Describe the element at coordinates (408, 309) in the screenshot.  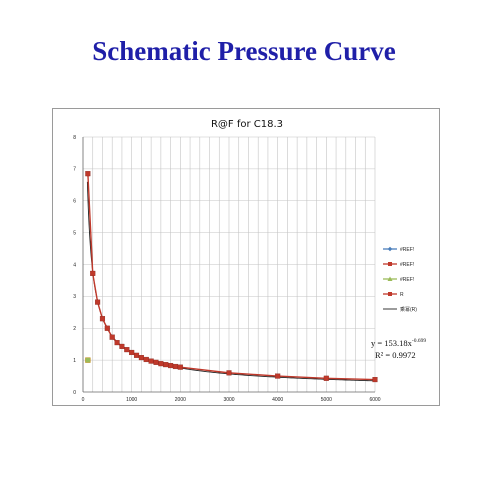
I see `legend-label: 乘幂(R)` at that location.